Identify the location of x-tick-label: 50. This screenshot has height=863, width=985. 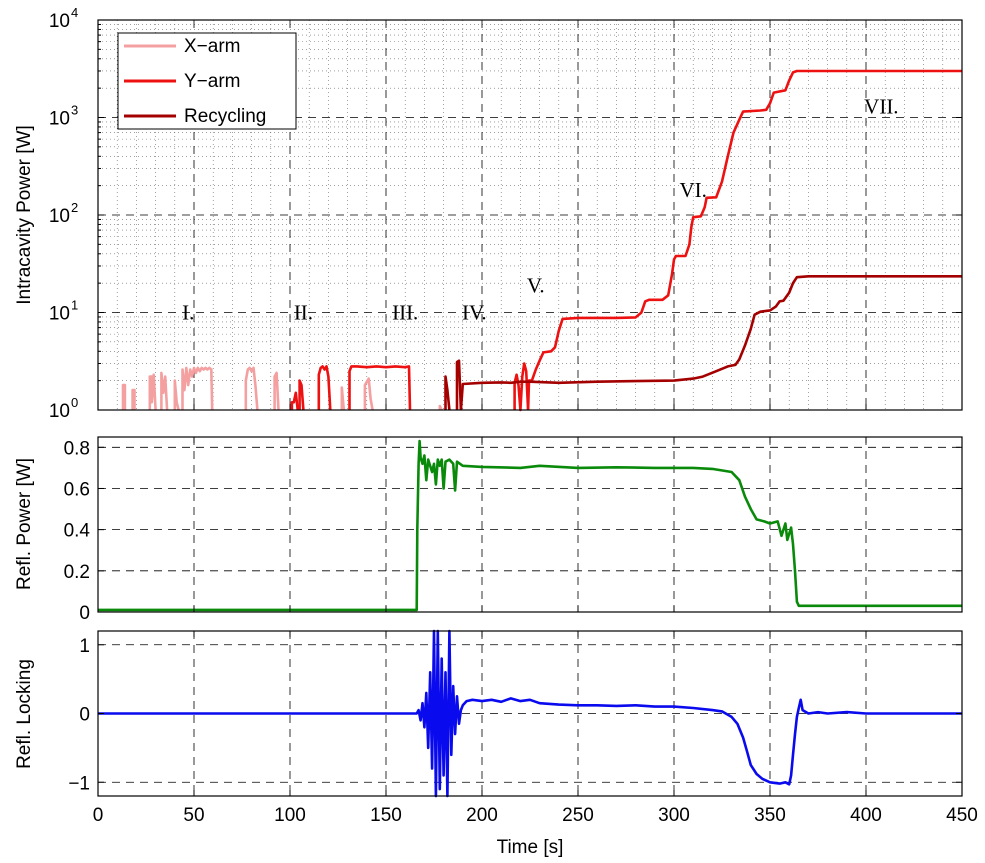
(193, 815).